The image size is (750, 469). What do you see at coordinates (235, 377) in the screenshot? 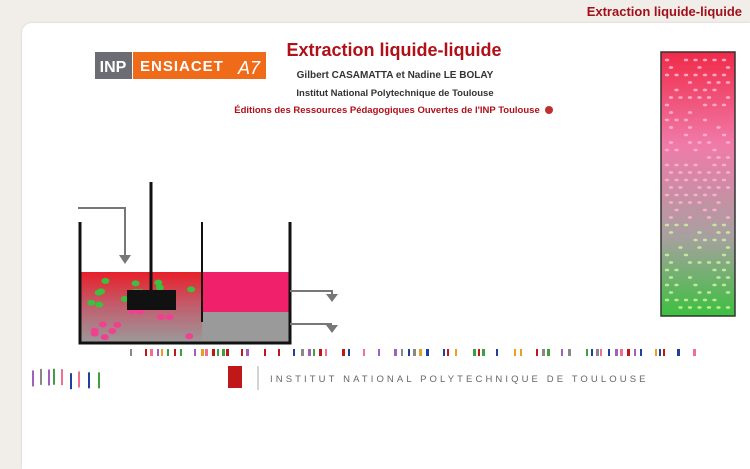
I see `inp-emblem` at bounding box center [235, 377].